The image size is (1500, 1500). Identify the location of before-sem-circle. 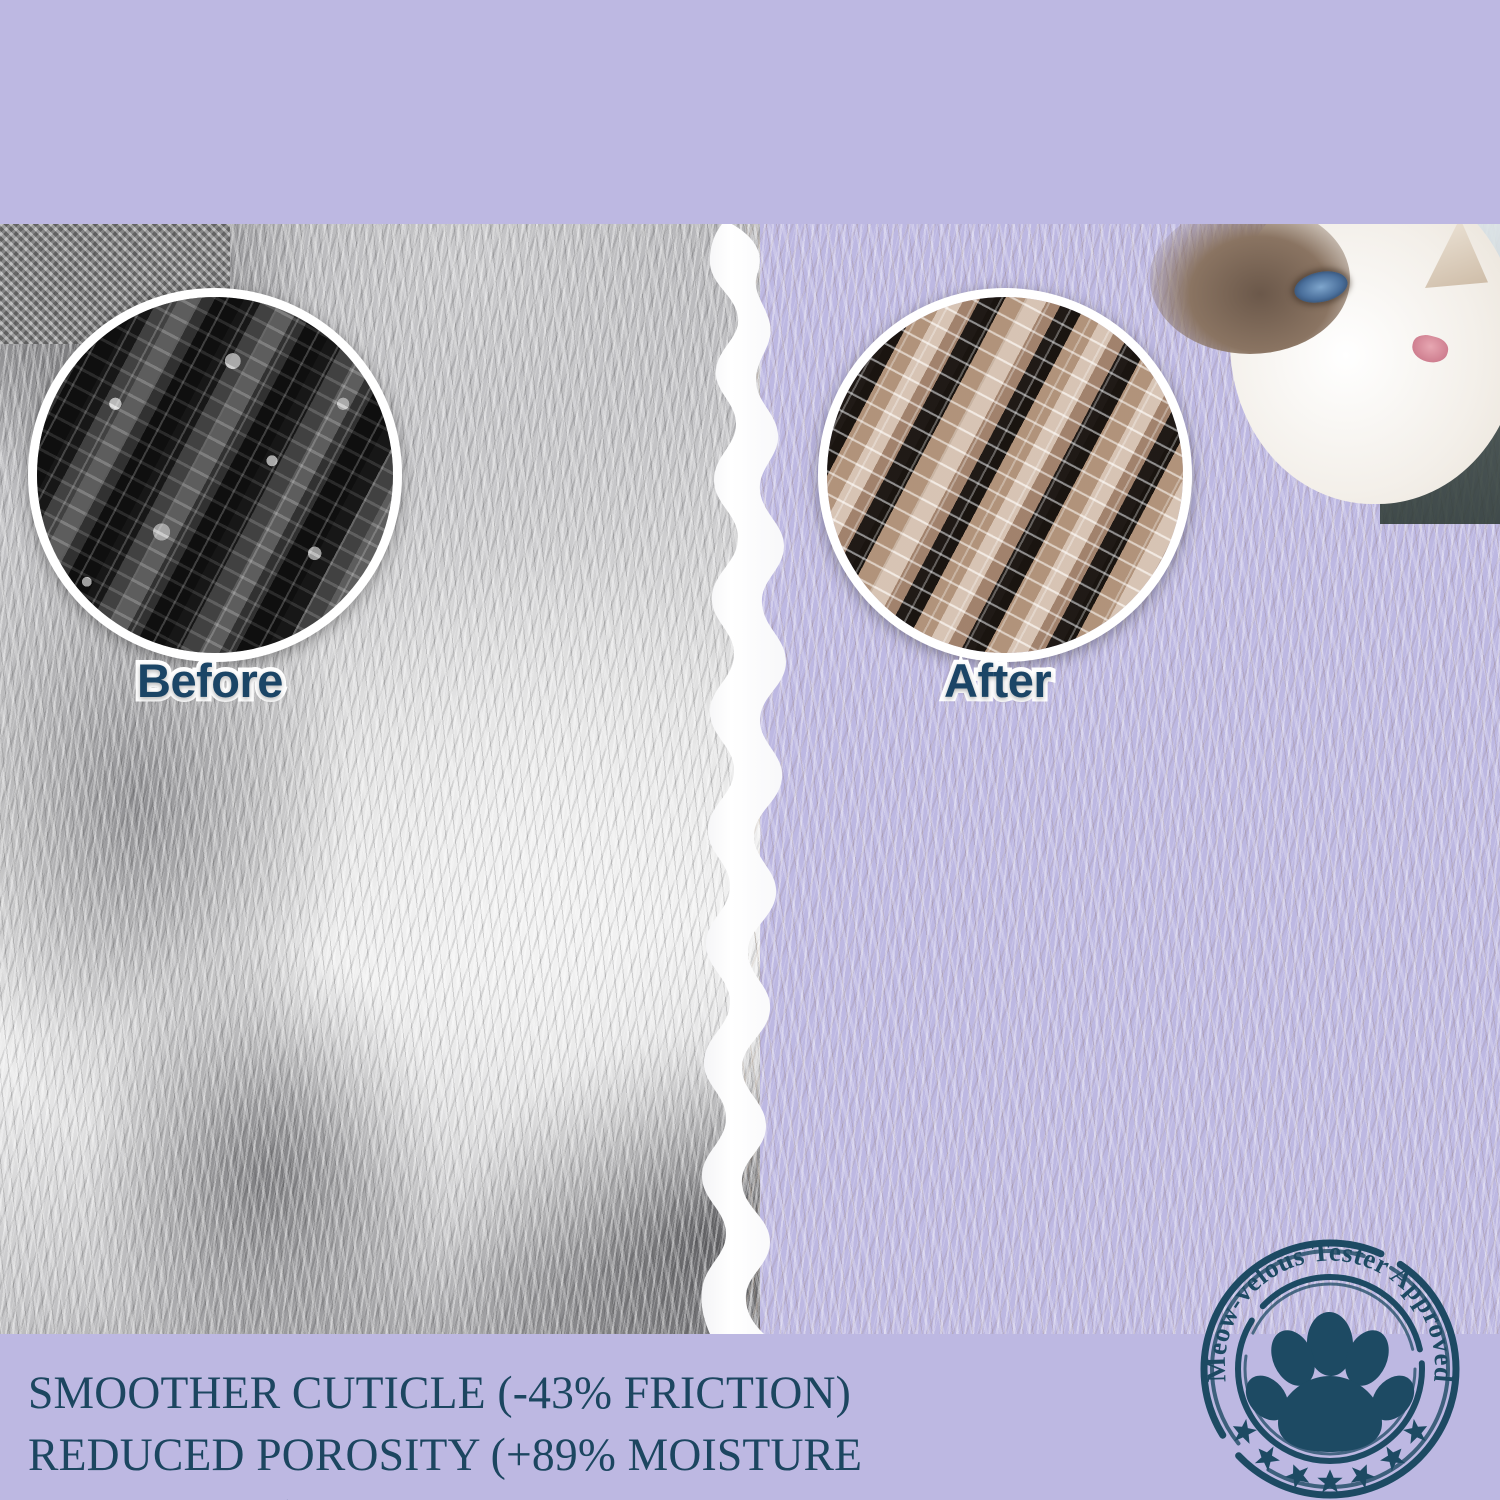
(215, 475).